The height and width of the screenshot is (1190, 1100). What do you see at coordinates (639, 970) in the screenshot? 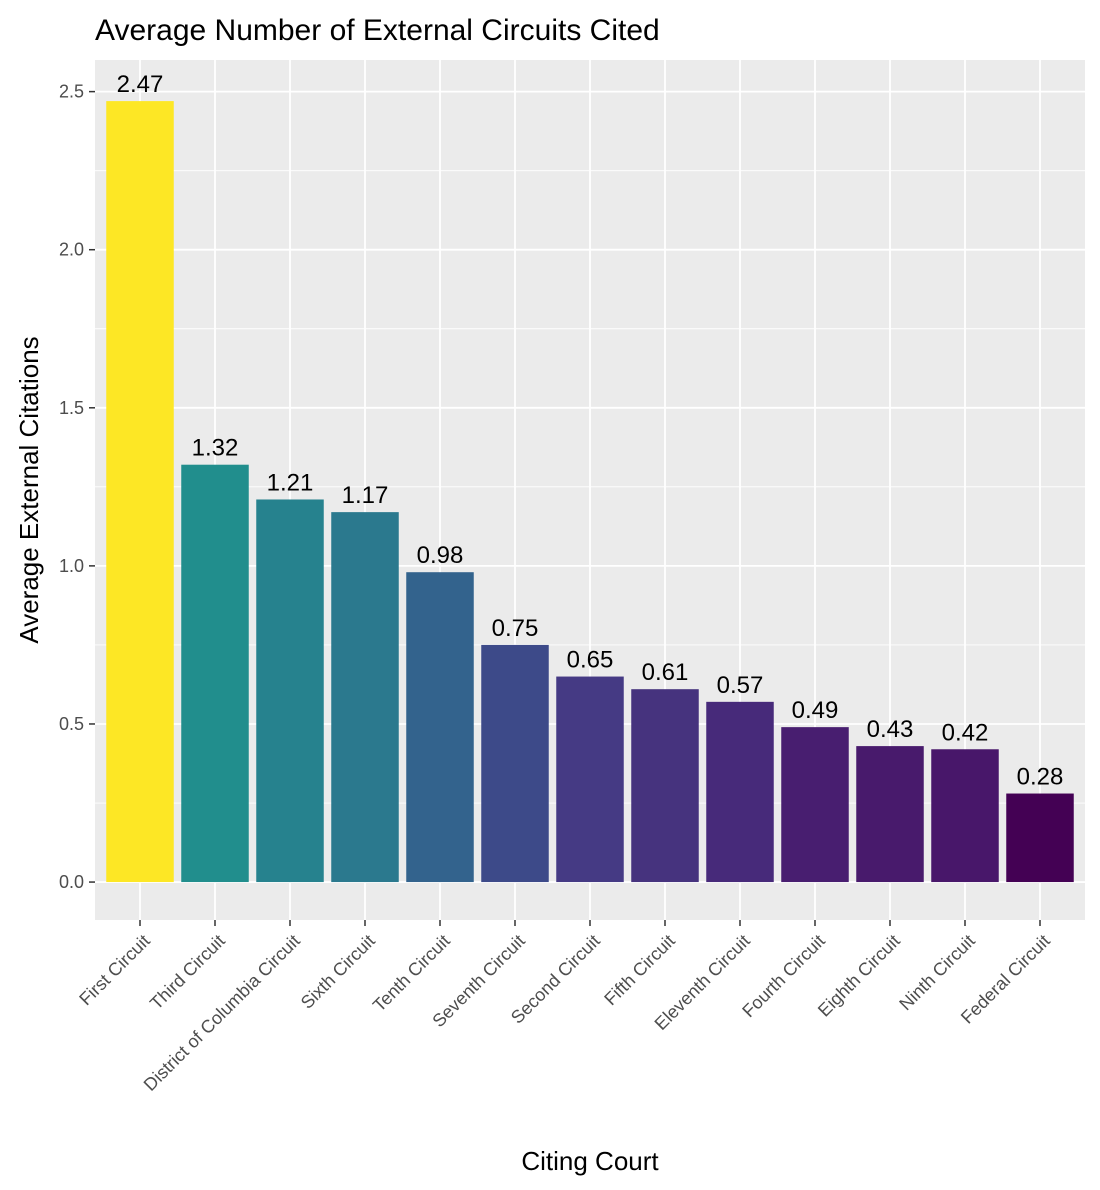
I see `x-tick-label: Fifth Circuit` at bounding box center [639, 970].